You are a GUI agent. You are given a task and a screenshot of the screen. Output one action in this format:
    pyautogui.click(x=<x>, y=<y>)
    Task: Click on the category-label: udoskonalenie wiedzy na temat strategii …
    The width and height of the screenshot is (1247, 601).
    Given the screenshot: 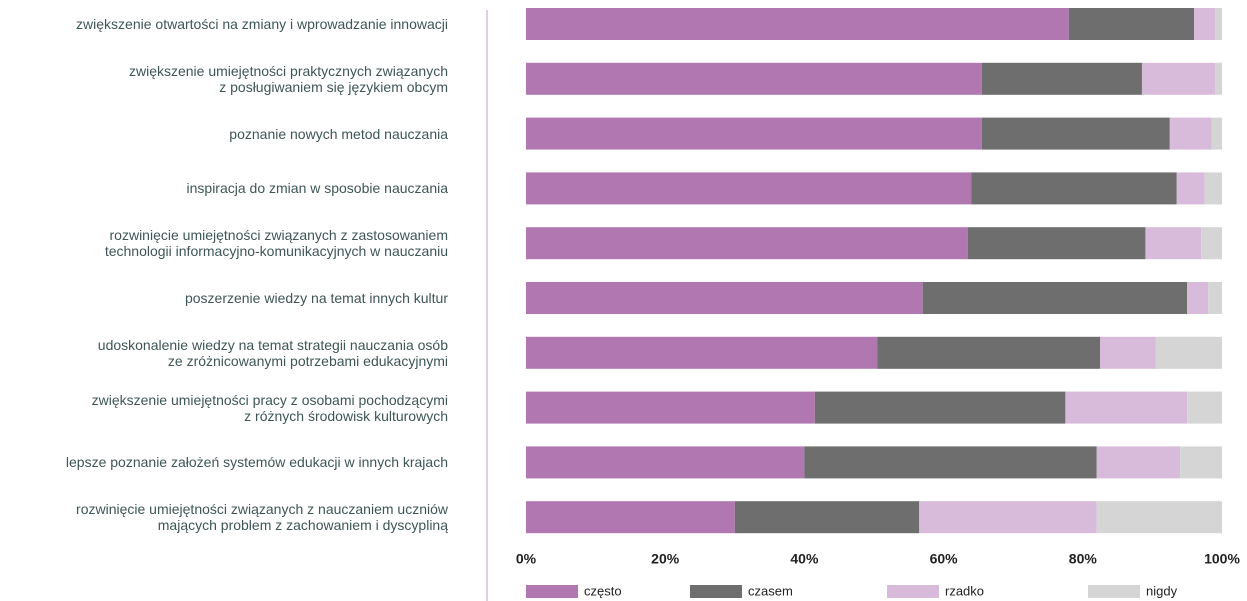 What is the action you would take?
    pyautogui.click(x=272, y=352)
    